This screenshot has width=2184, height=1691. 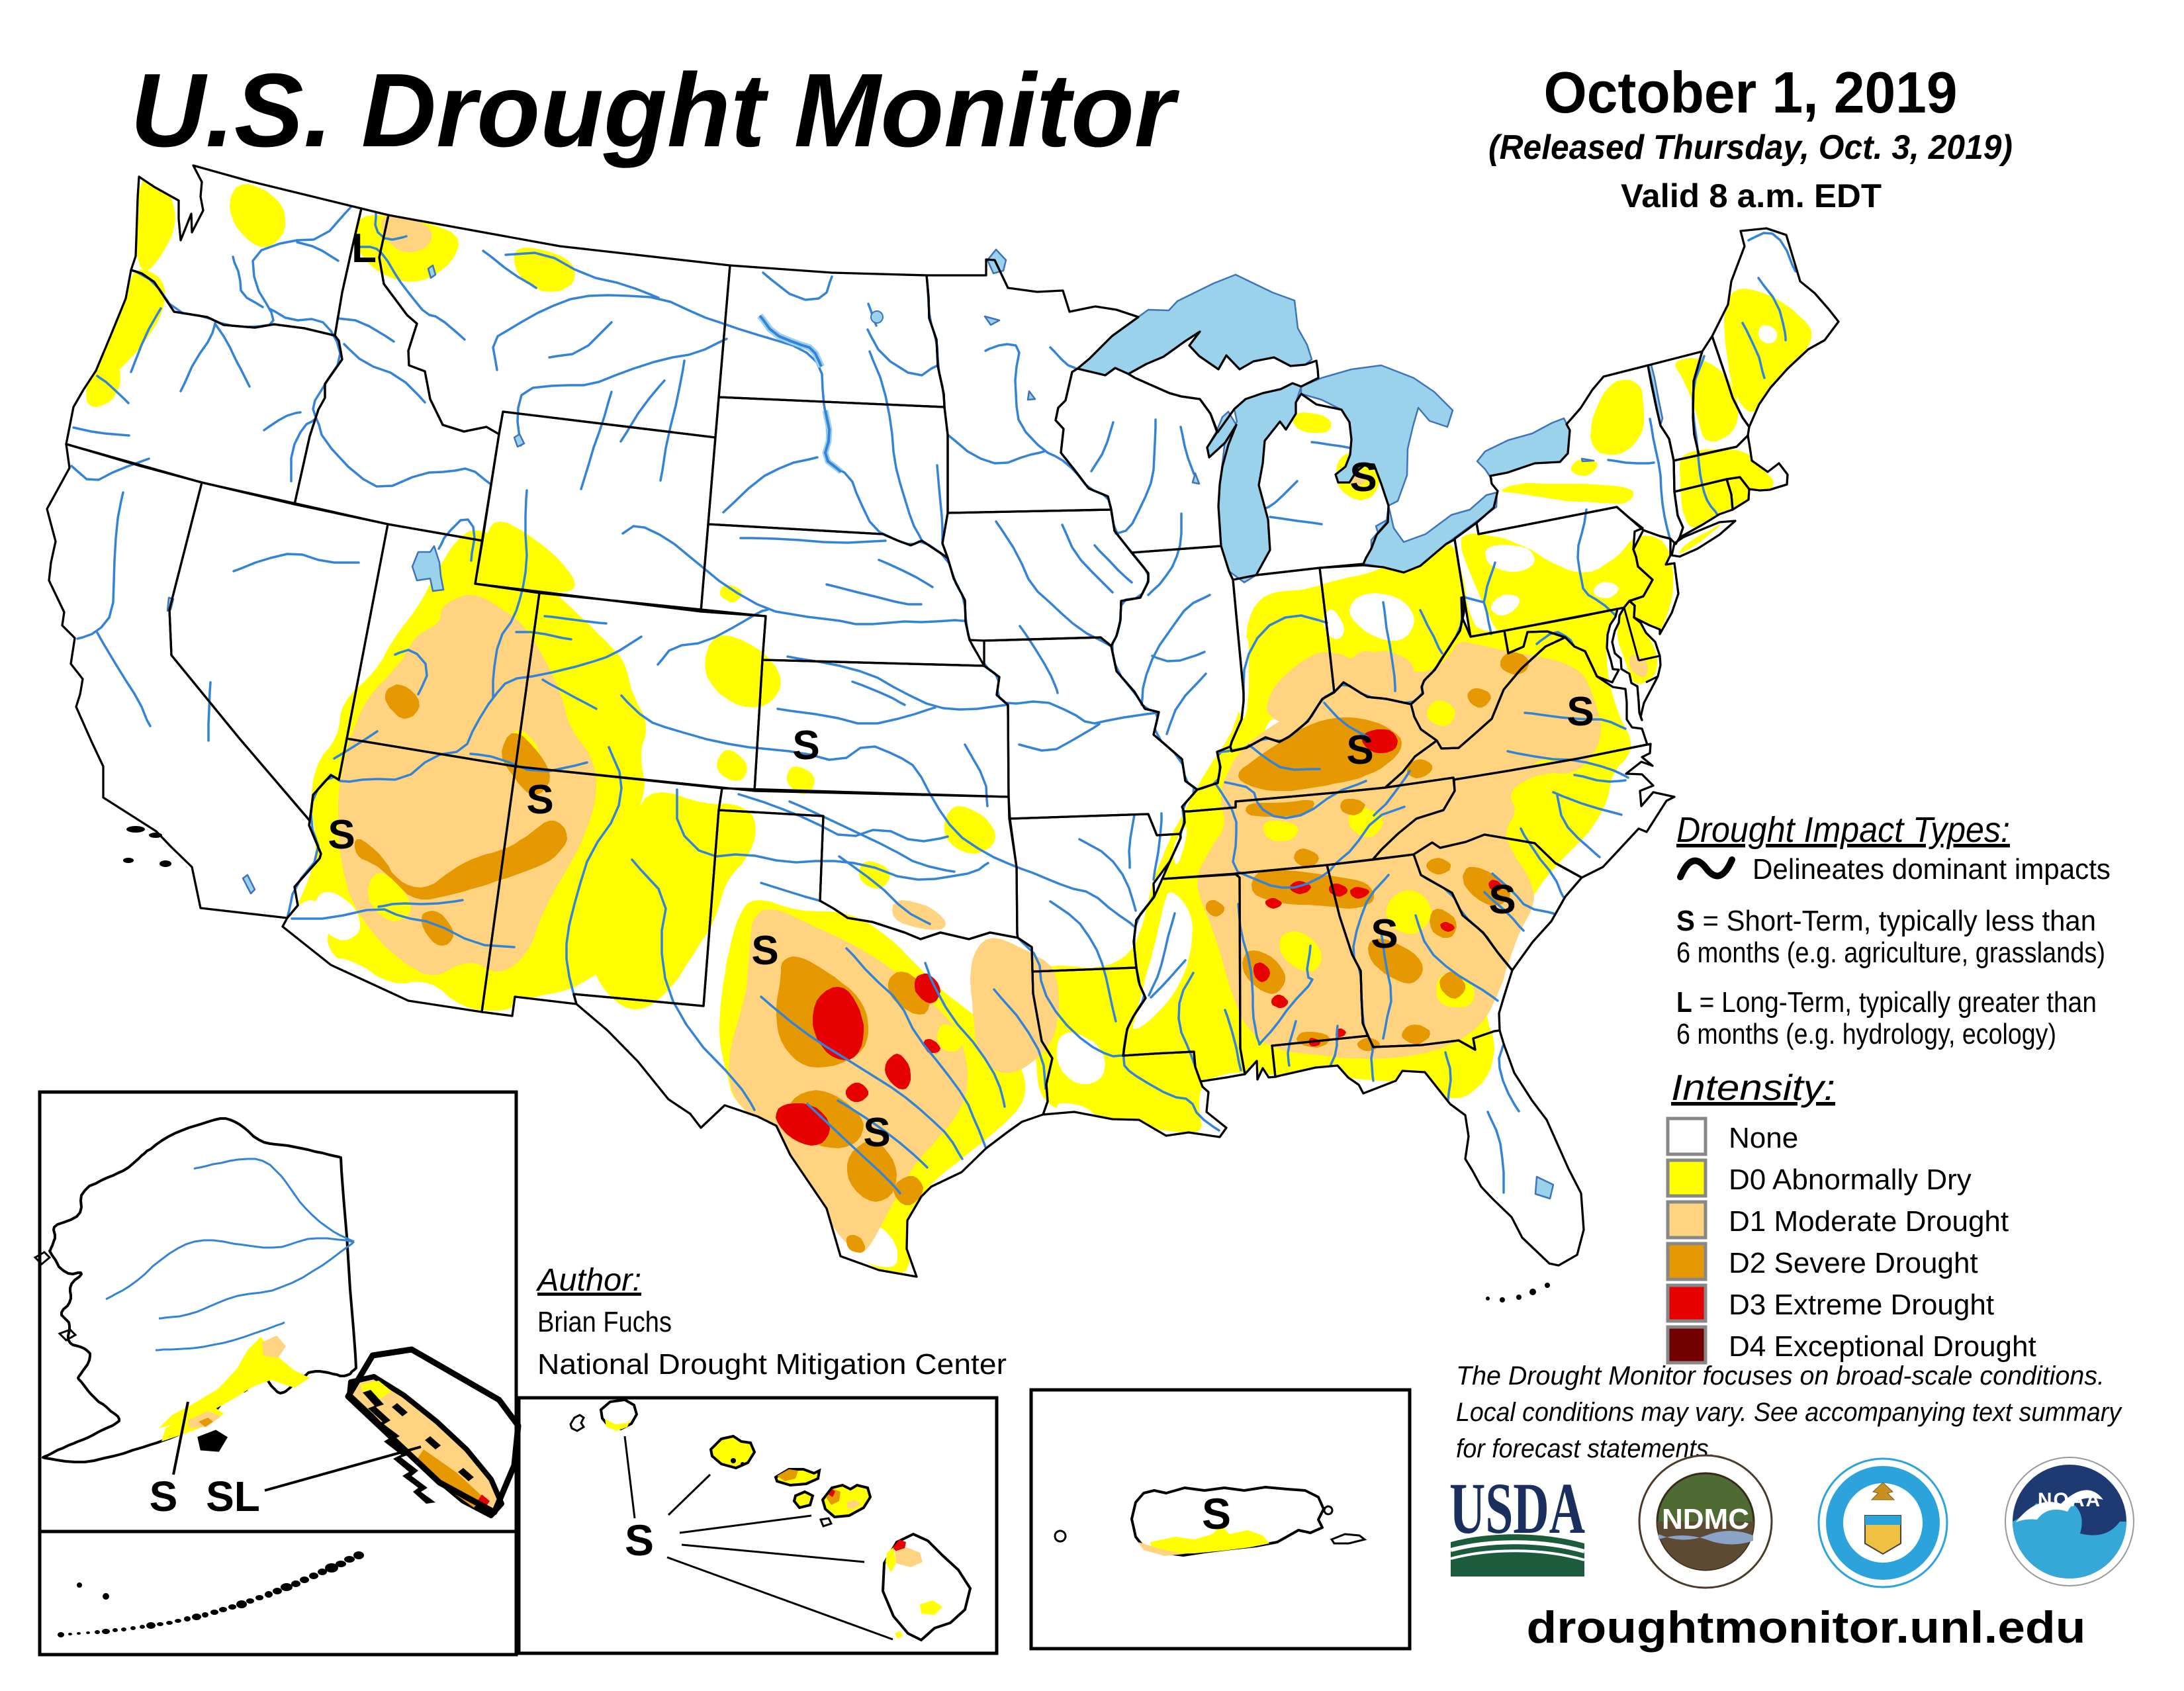 I want to click on svg-text: droughtmonitor.unl.edu, so click(x=1806, y=1627).